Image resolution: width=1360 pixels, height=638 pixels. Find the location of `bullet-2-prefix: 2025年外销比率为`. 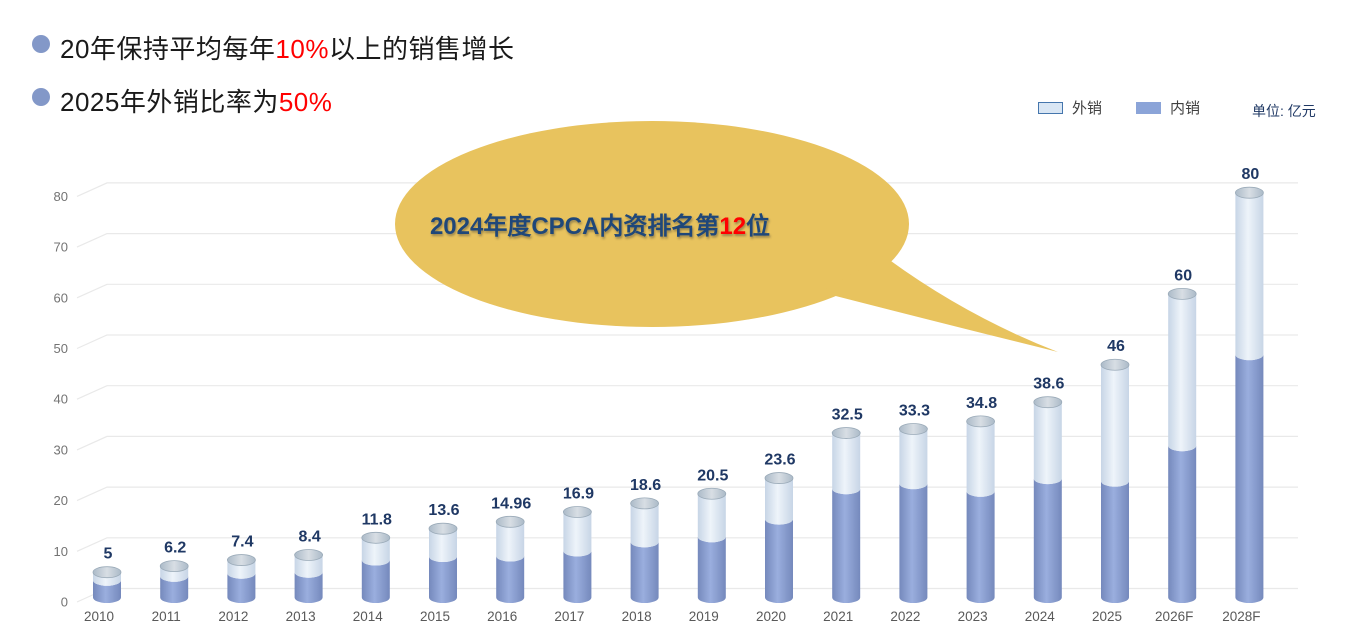

bullet-2-prefix: 2025年外销比率为 is located at coordinates (169, 102).